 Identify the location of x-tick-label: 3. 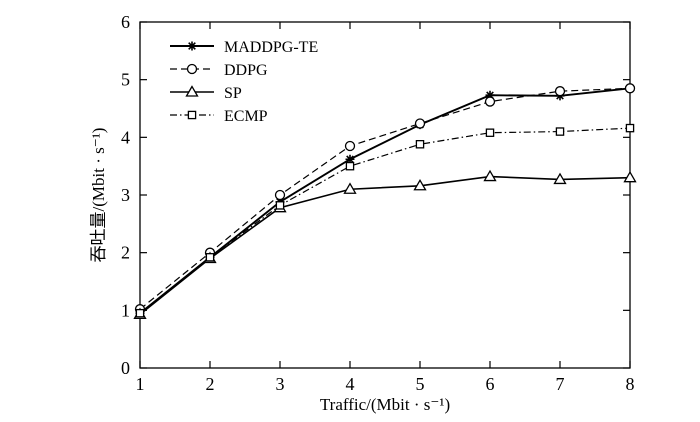
(280, 384).